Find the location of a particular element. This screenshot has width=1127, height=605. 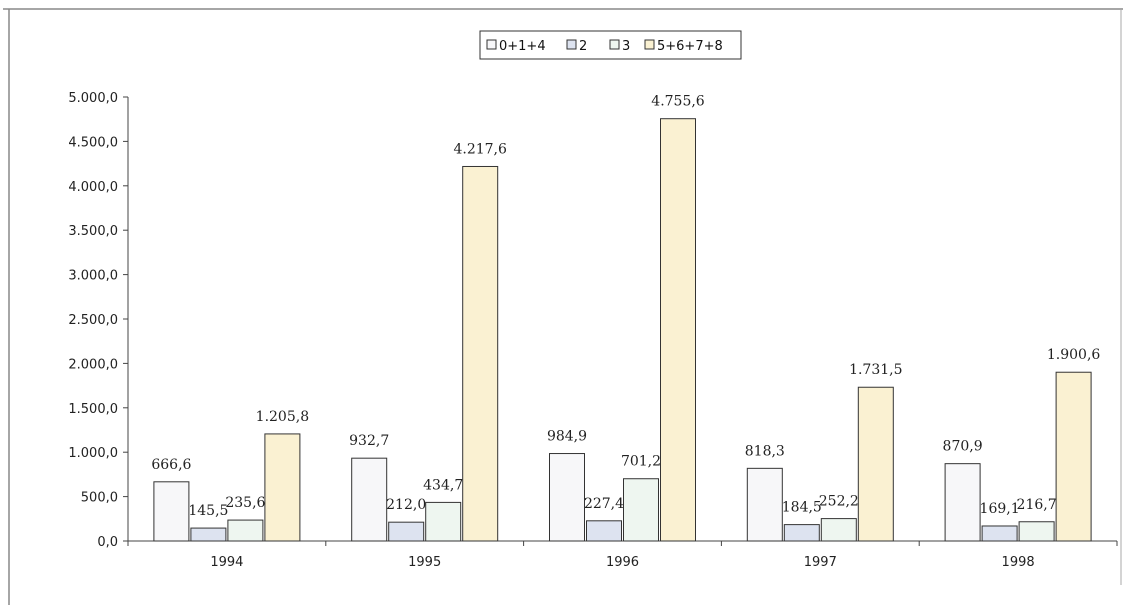

bar-data-label: 1.731,5 is located at coordinates (875, 370).